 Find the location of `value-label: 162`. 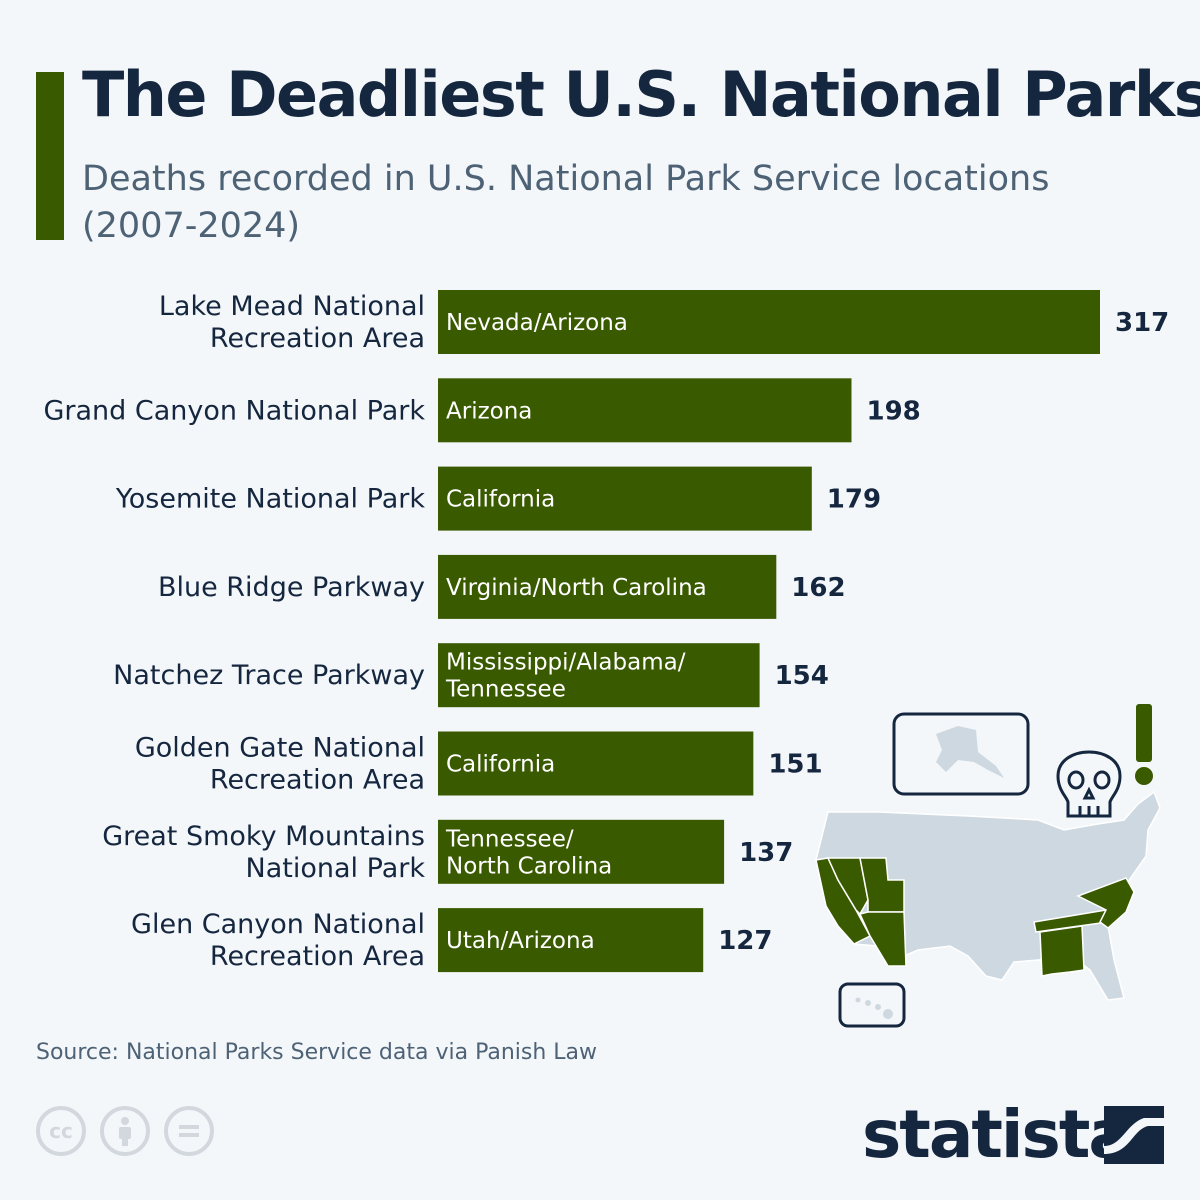

value-label: 162 is located at coordinates (818, 588).